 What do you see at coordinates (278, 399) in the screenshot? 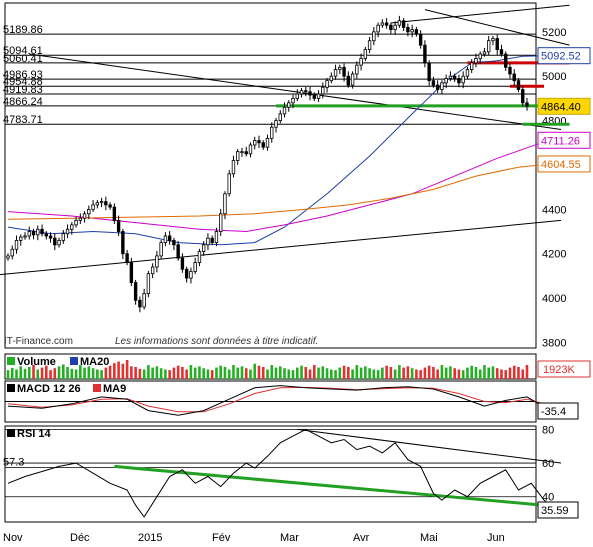
I see `macd-signal-line` at bounding box center [278, 399].